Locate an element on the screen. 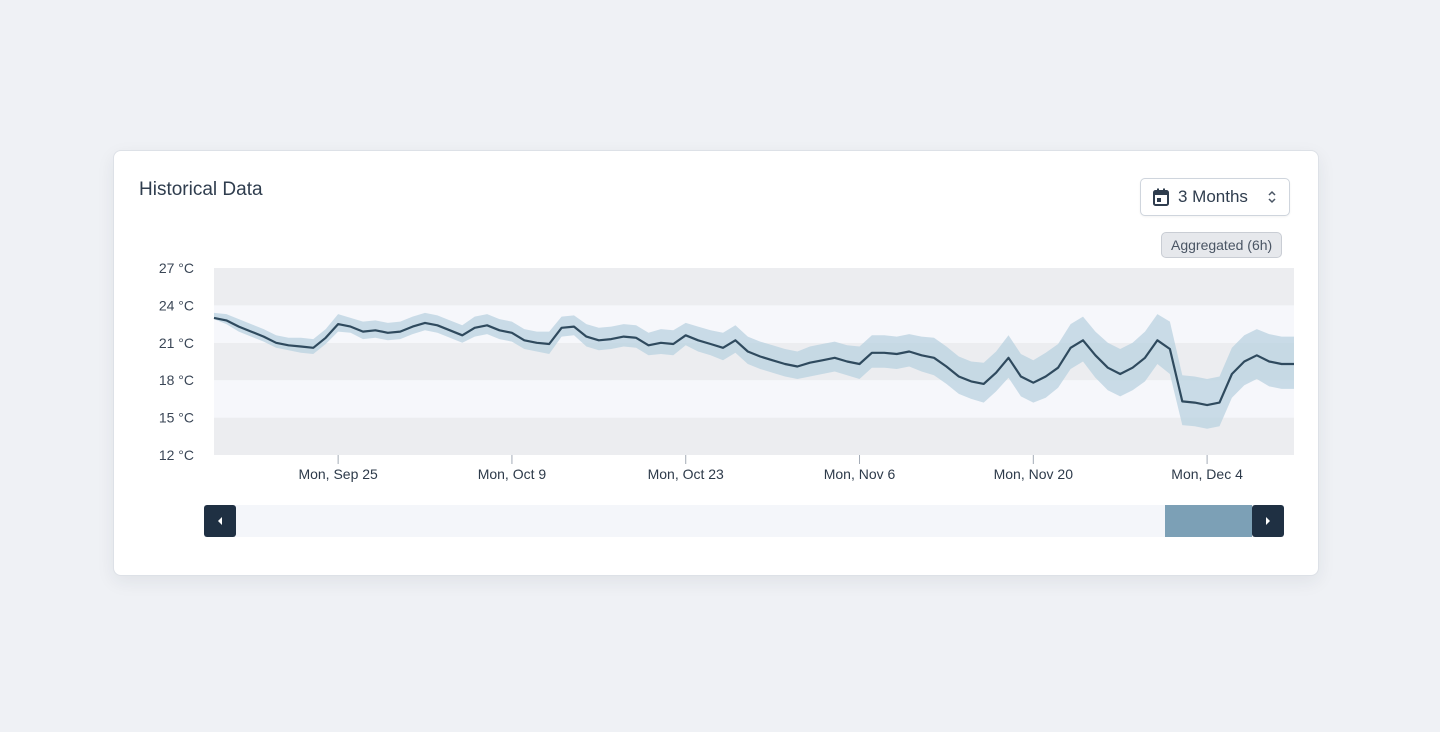 The image size is (1440, 732). caret-left-icon is located at coordinates (220, 521).